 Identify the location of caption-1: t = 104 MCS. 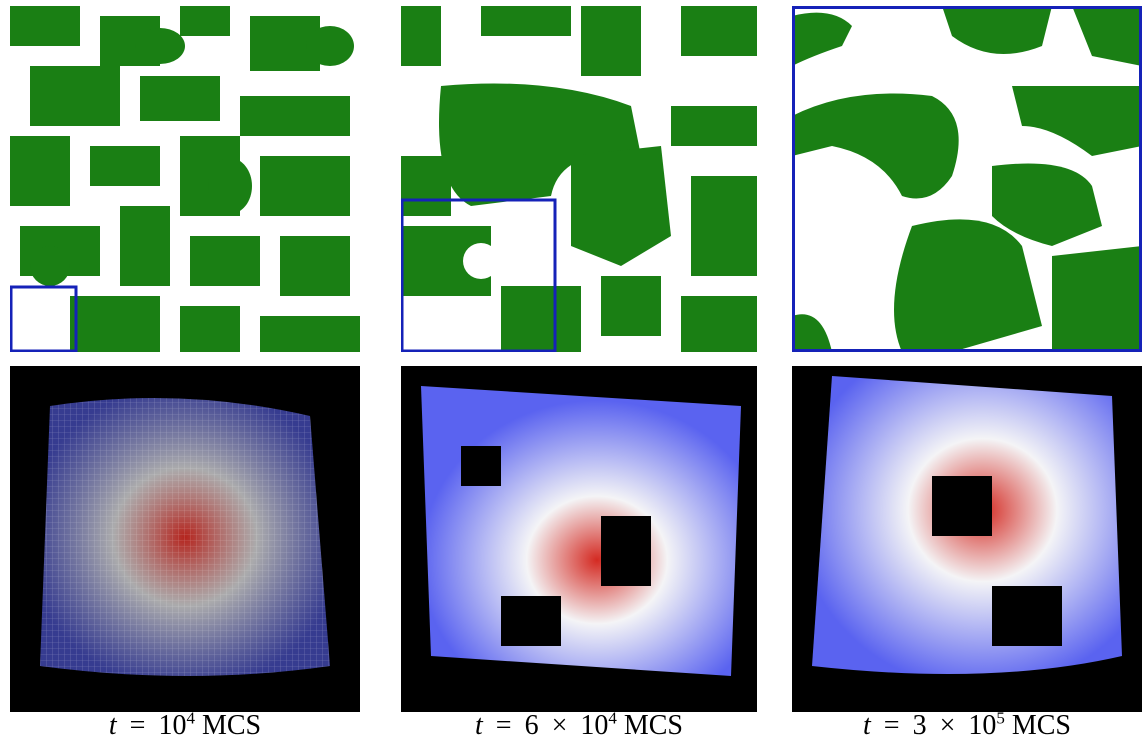
(185, 724).